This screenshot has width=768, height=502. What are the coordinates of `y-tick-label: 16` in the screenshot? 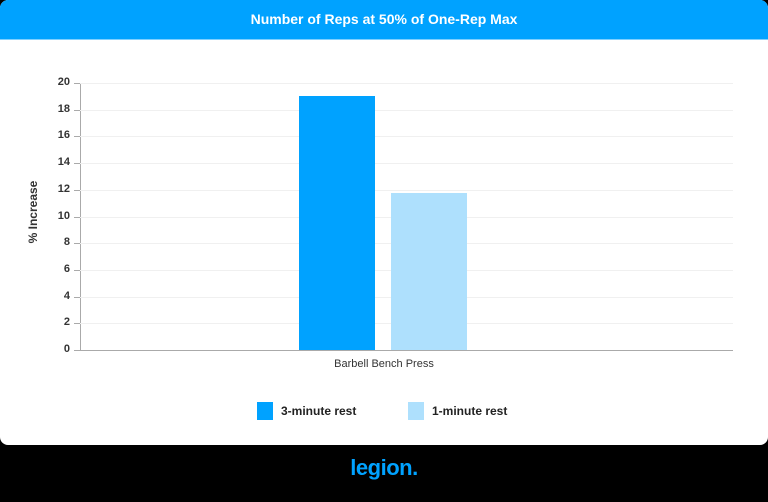 It's located at (63, 135).